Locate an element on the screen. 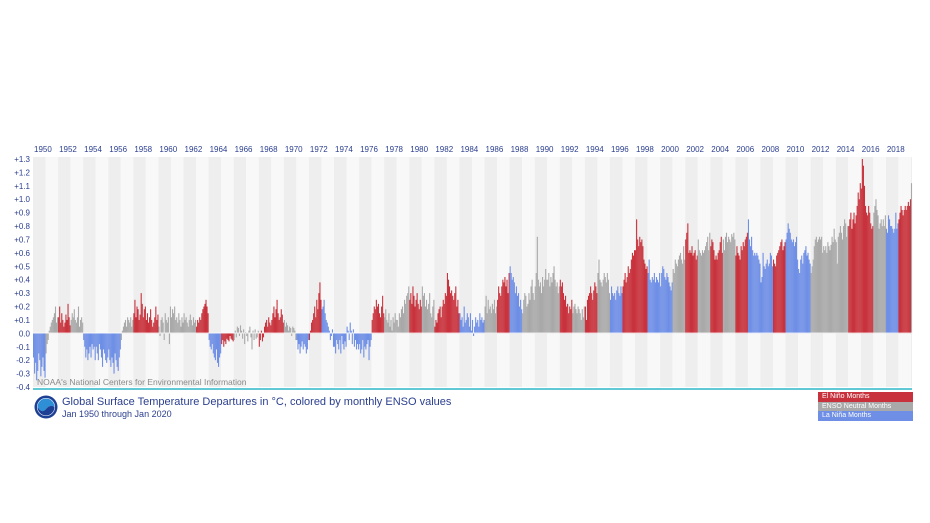  x-tick-label: 1960 is located at coordinates (168, 149).